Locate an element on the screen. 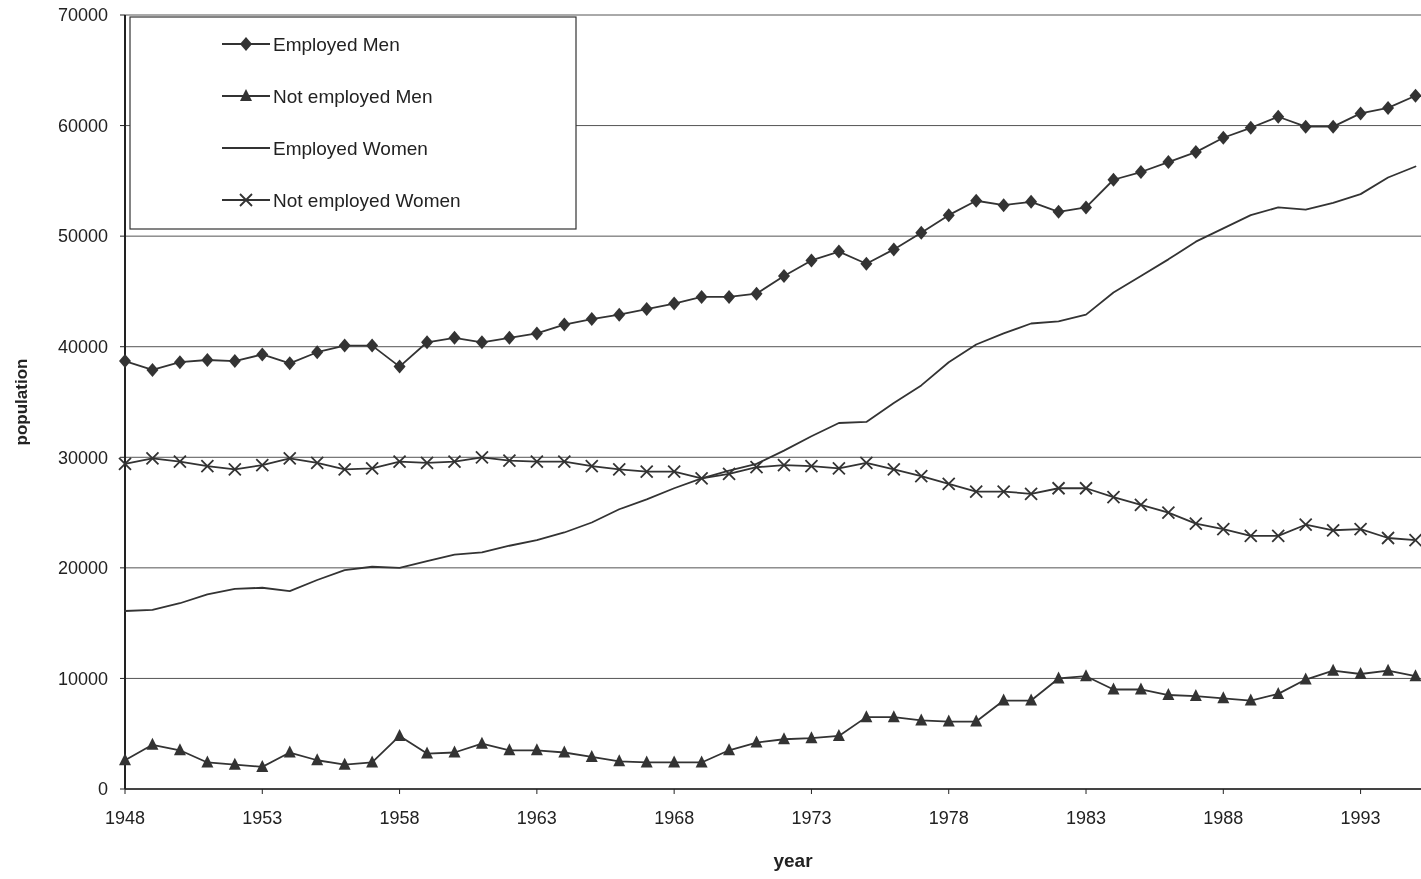 Image resolution: width=1421 pixels, height=879 pixels. y-tick-label: 40000 is located at coordinates (82, 347).